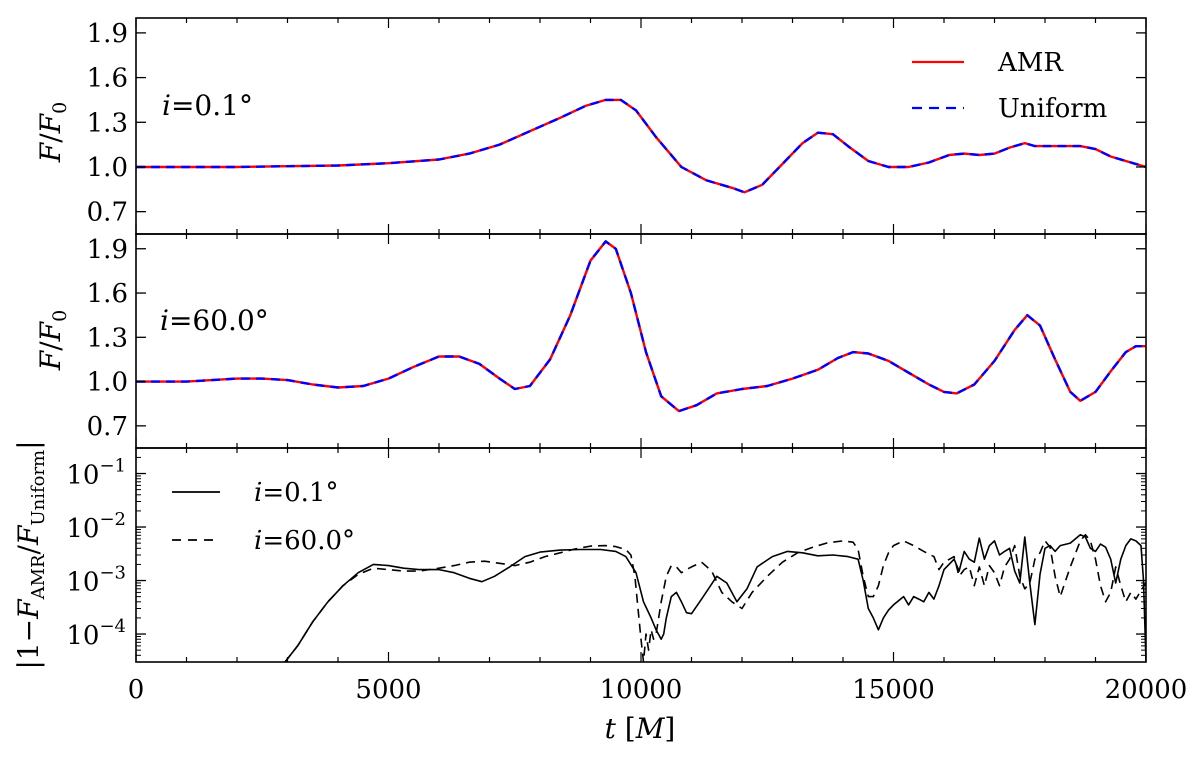  I want to click on x-tick-label: 5000, so click(388, 690).